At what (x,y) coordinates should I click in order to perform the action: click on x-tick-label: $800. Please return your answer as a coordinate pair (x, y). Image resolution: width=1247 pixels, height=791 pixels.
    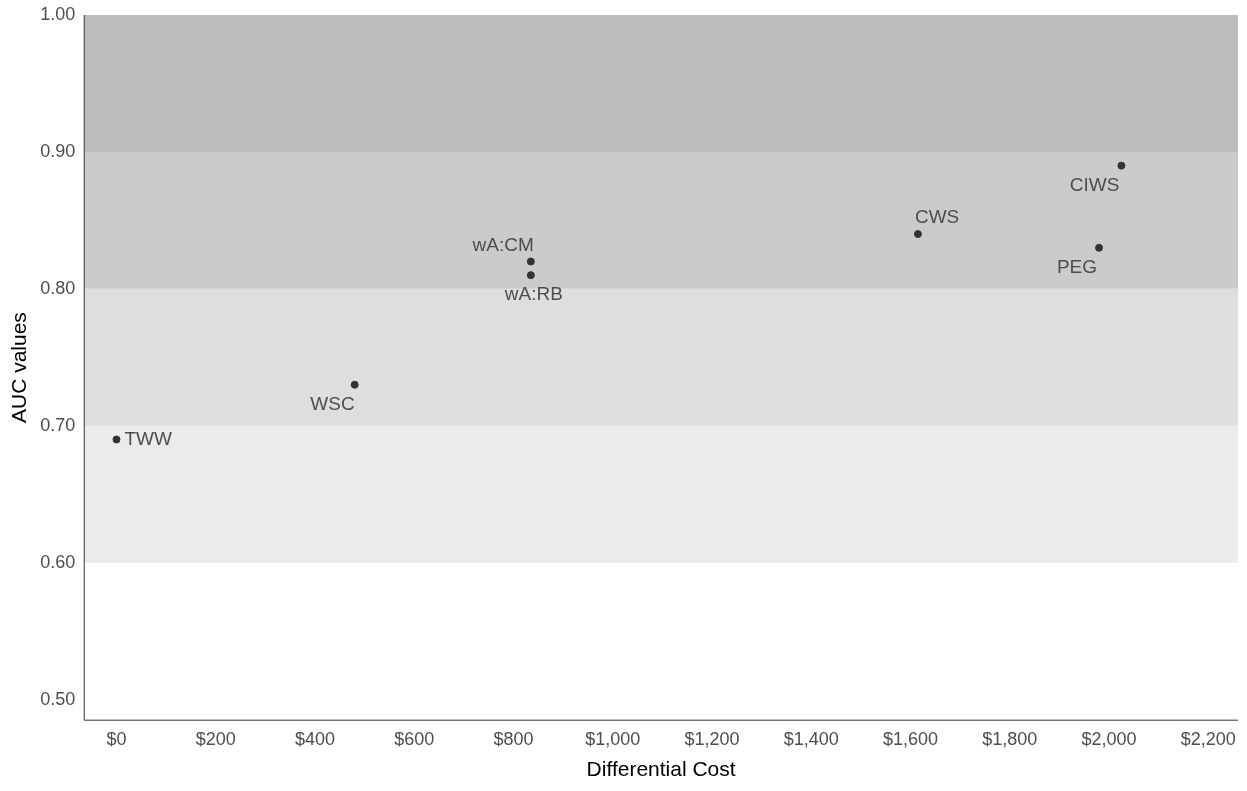
    Looking at the image, I should click on (513, 738).